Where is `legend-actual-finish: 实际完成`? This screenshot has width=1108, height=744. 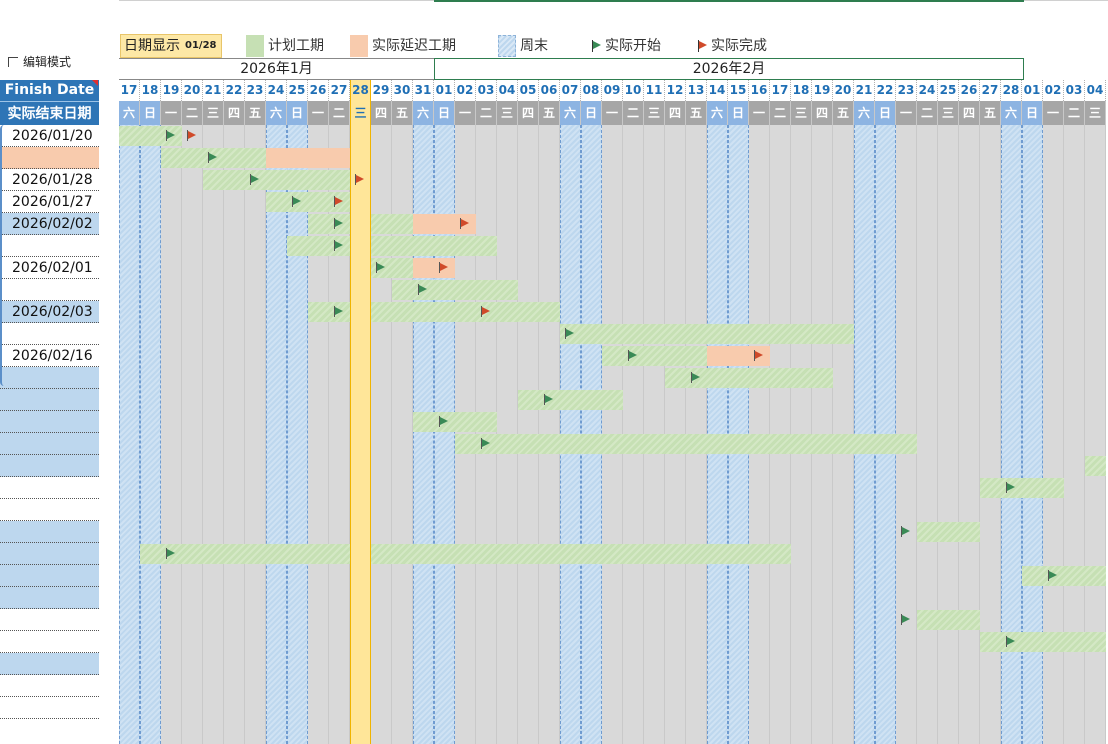
legend-actual-finish: 实际完成 is located at coordinates (732, 46).